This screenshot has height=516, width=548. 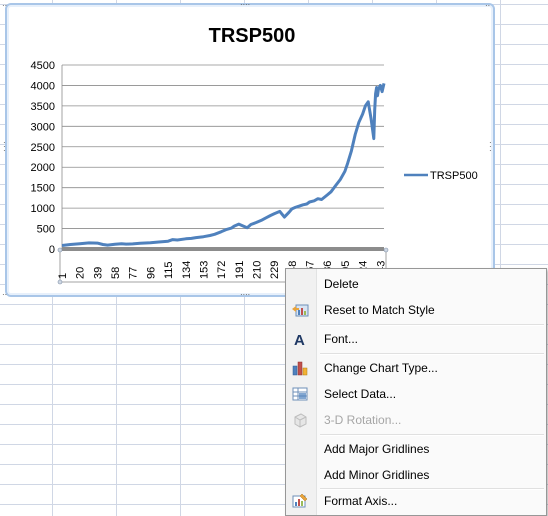 What do you see at coordinates (252, 36) in the screenshot?
I see `chart-title: TRSP500` at bounding box center [252, 36].